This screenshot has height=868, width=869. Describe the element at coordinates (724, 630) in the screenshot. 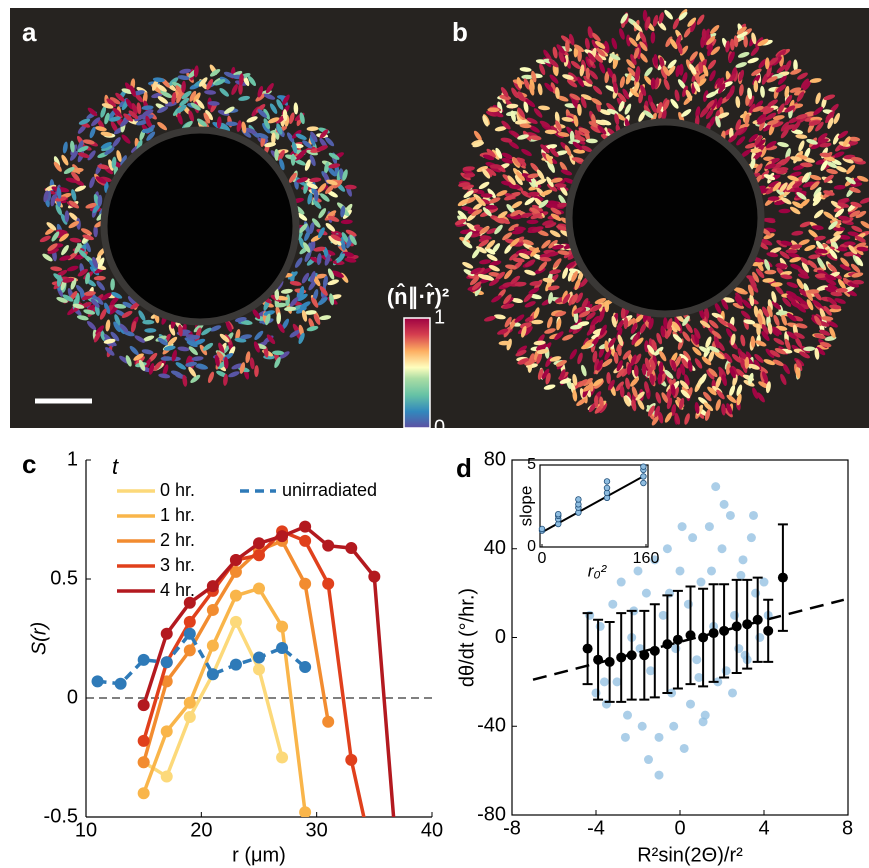

I see `mean-point` at that location.